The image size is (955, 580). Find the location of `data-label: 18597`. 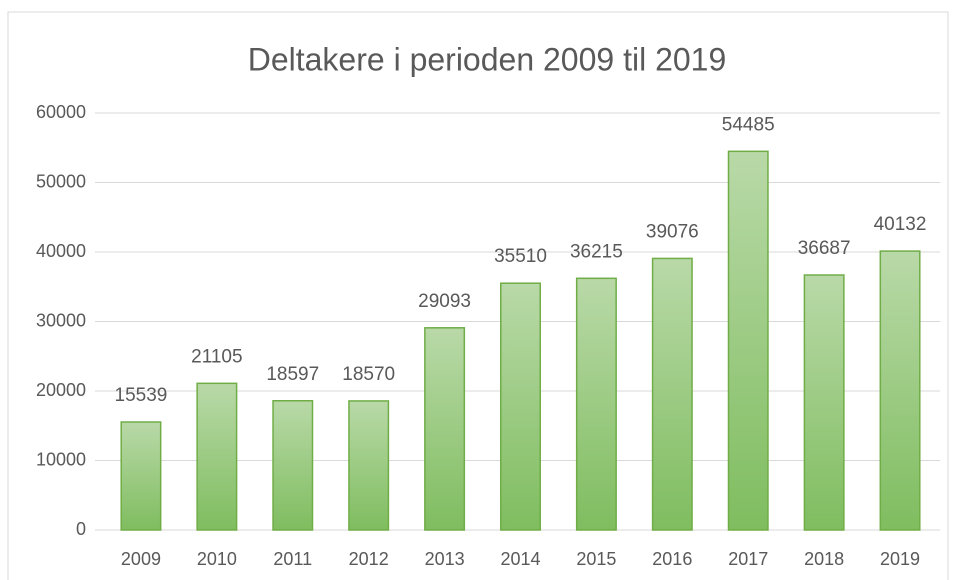

data-label: 18597 is located at coordinates (292, 374).